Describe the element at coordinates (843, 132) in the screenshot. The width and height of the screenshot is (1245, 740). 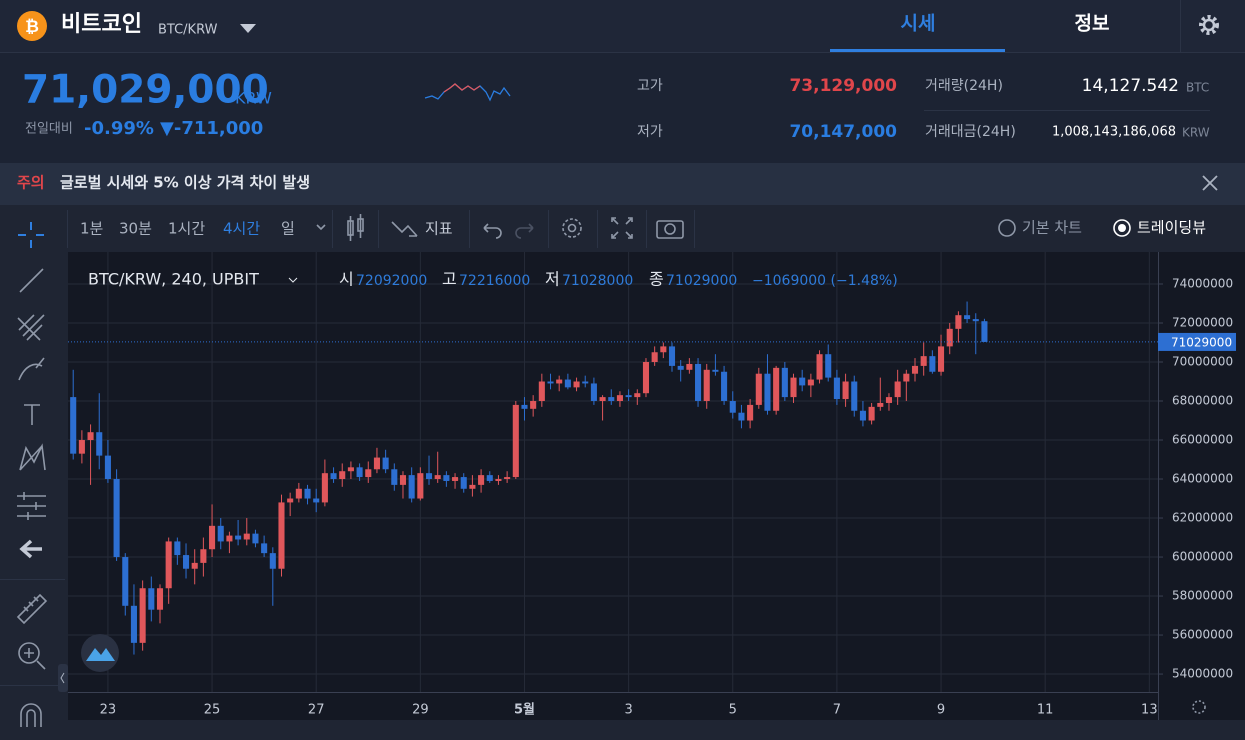
I see `low-price: 70,147,000` at that location.